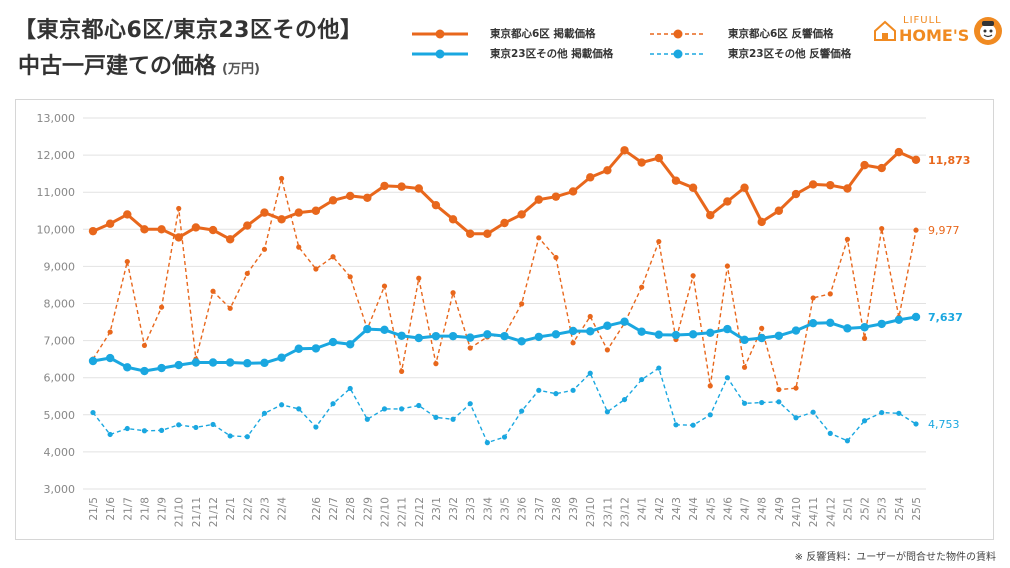 This screenshot has height=568, width=1010. What do you see at coordinates (938, 32) in the screenshot?
I see `lifull-homes-logo: LIFULL HOME'S` at bounding box center [938, 32].